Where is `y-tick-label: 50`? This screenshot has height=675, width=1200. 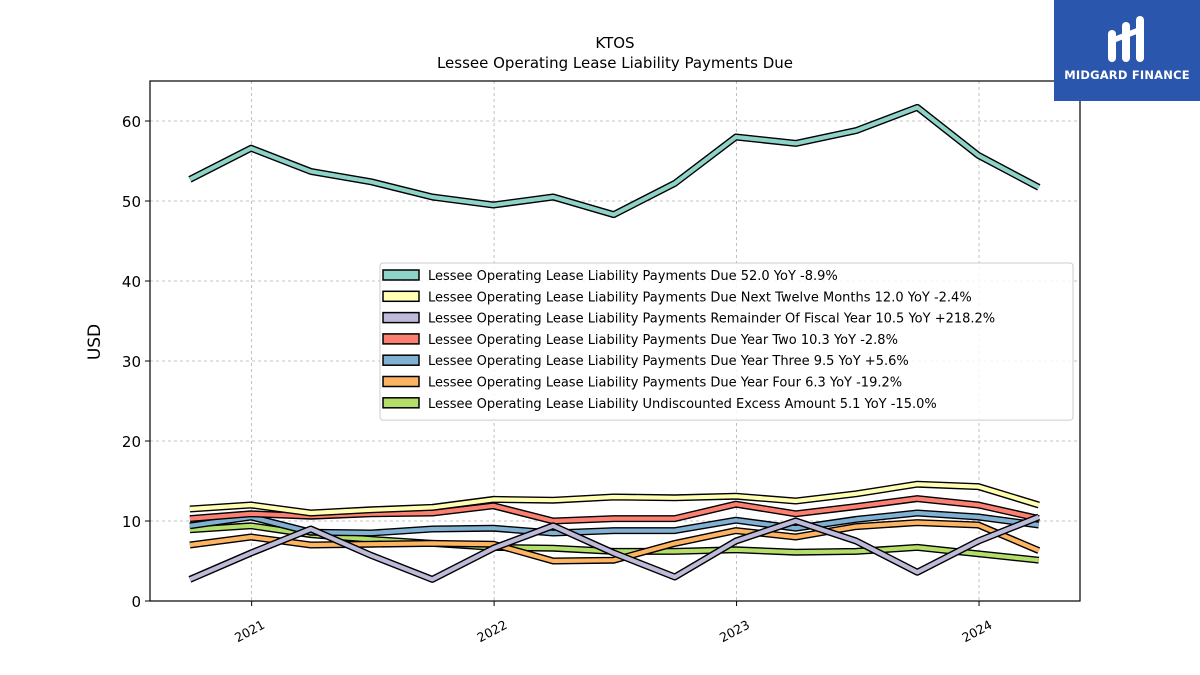 y-tick-label: 50 is located at coordinates (131, 202).